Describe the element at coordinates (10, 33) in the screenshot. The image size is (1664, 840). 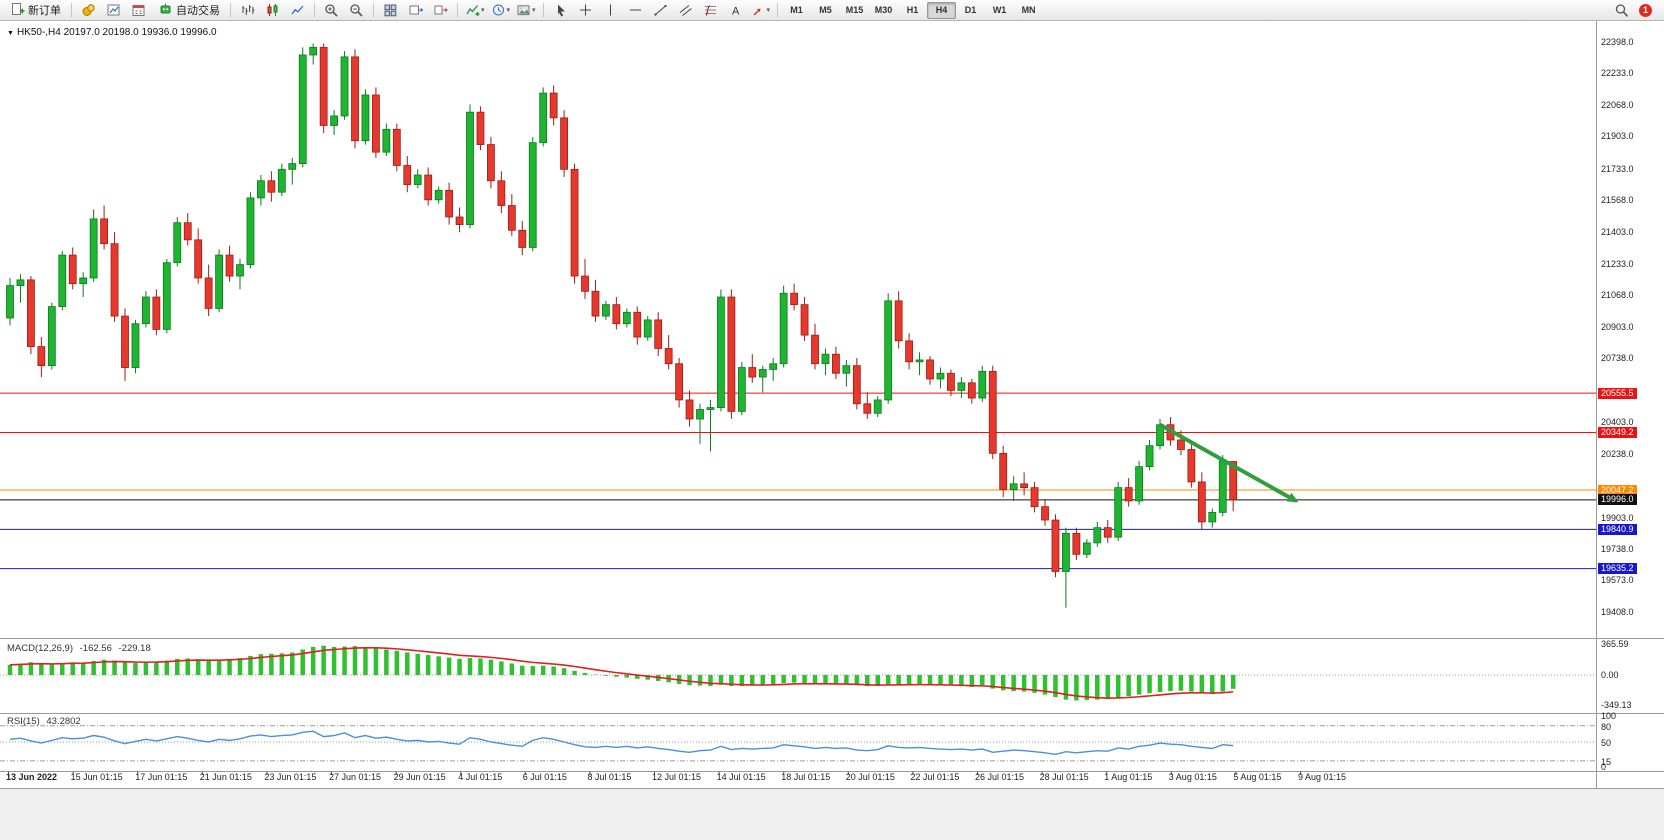
I see `collapse-chart-icon: ▼` at that location.